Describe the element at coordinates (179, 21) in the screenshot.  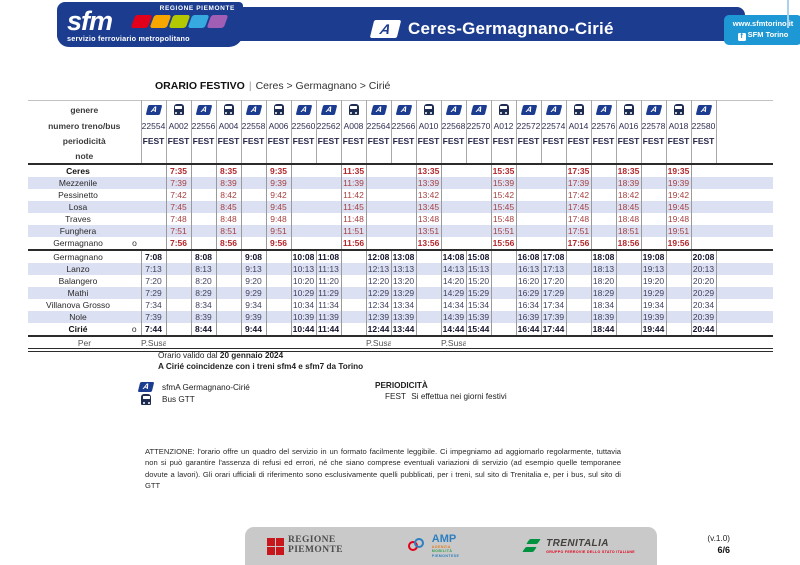
I see `sfm-line-colors-icon` at that location.